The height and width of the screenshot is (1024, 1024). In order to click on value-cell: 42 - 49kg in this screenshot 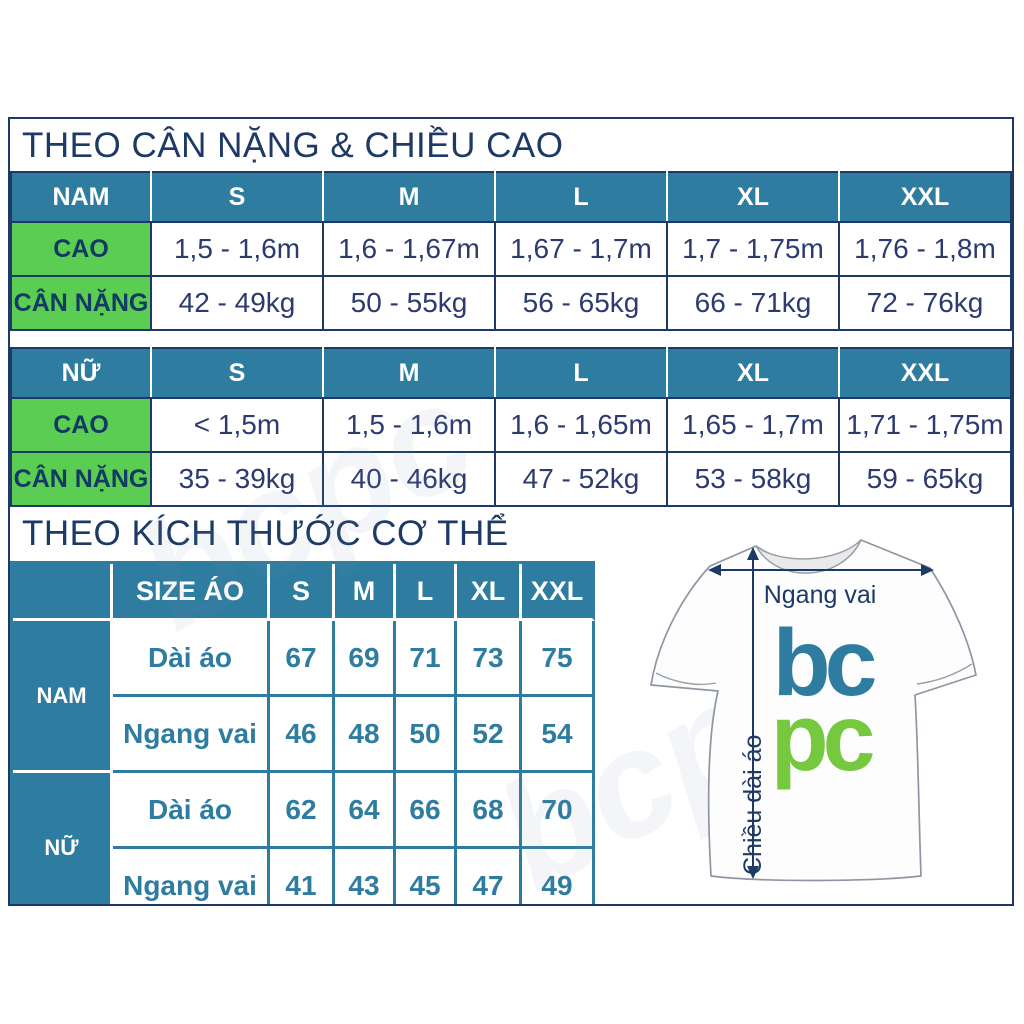, I will do `click(237, 303)`.